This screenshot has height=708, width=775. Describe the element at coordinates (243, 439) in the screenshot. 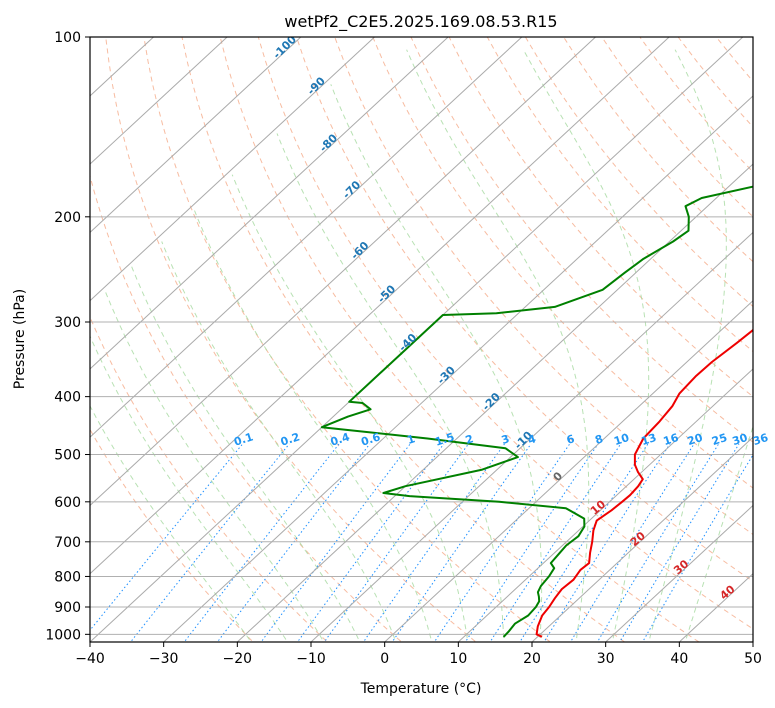

I see `mixing-ratio-label: 0.1` at that location.